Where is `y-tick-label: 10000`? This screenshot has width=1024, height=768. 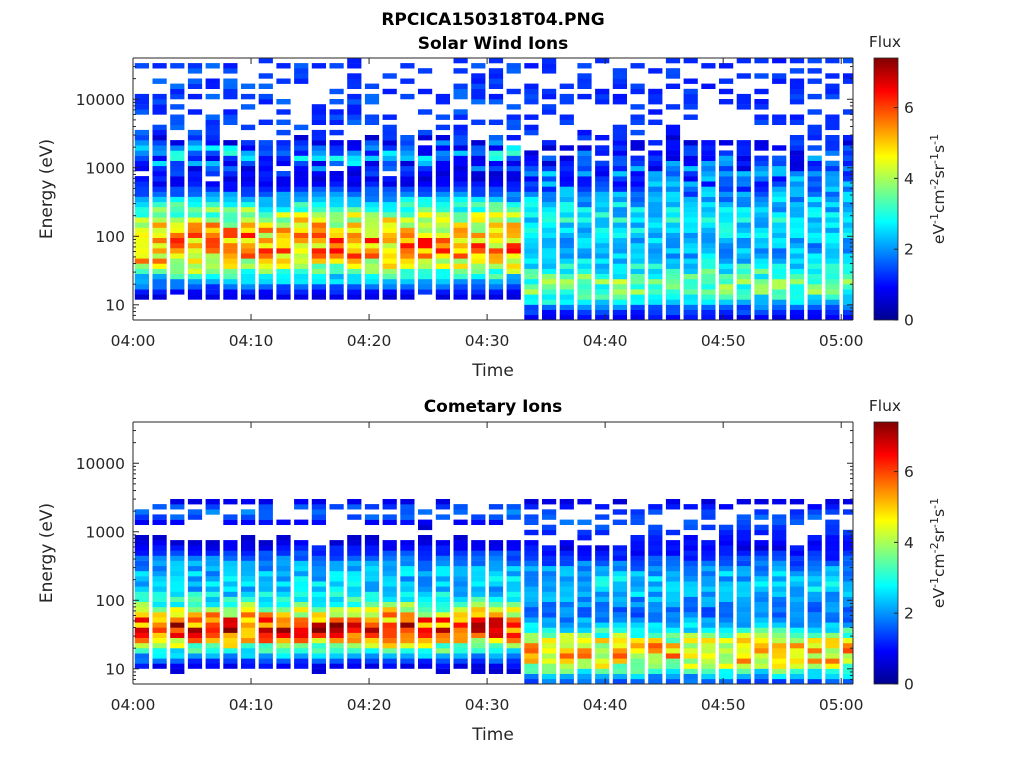
y-tick-label: 10000 is located at coordinates (100, 100).